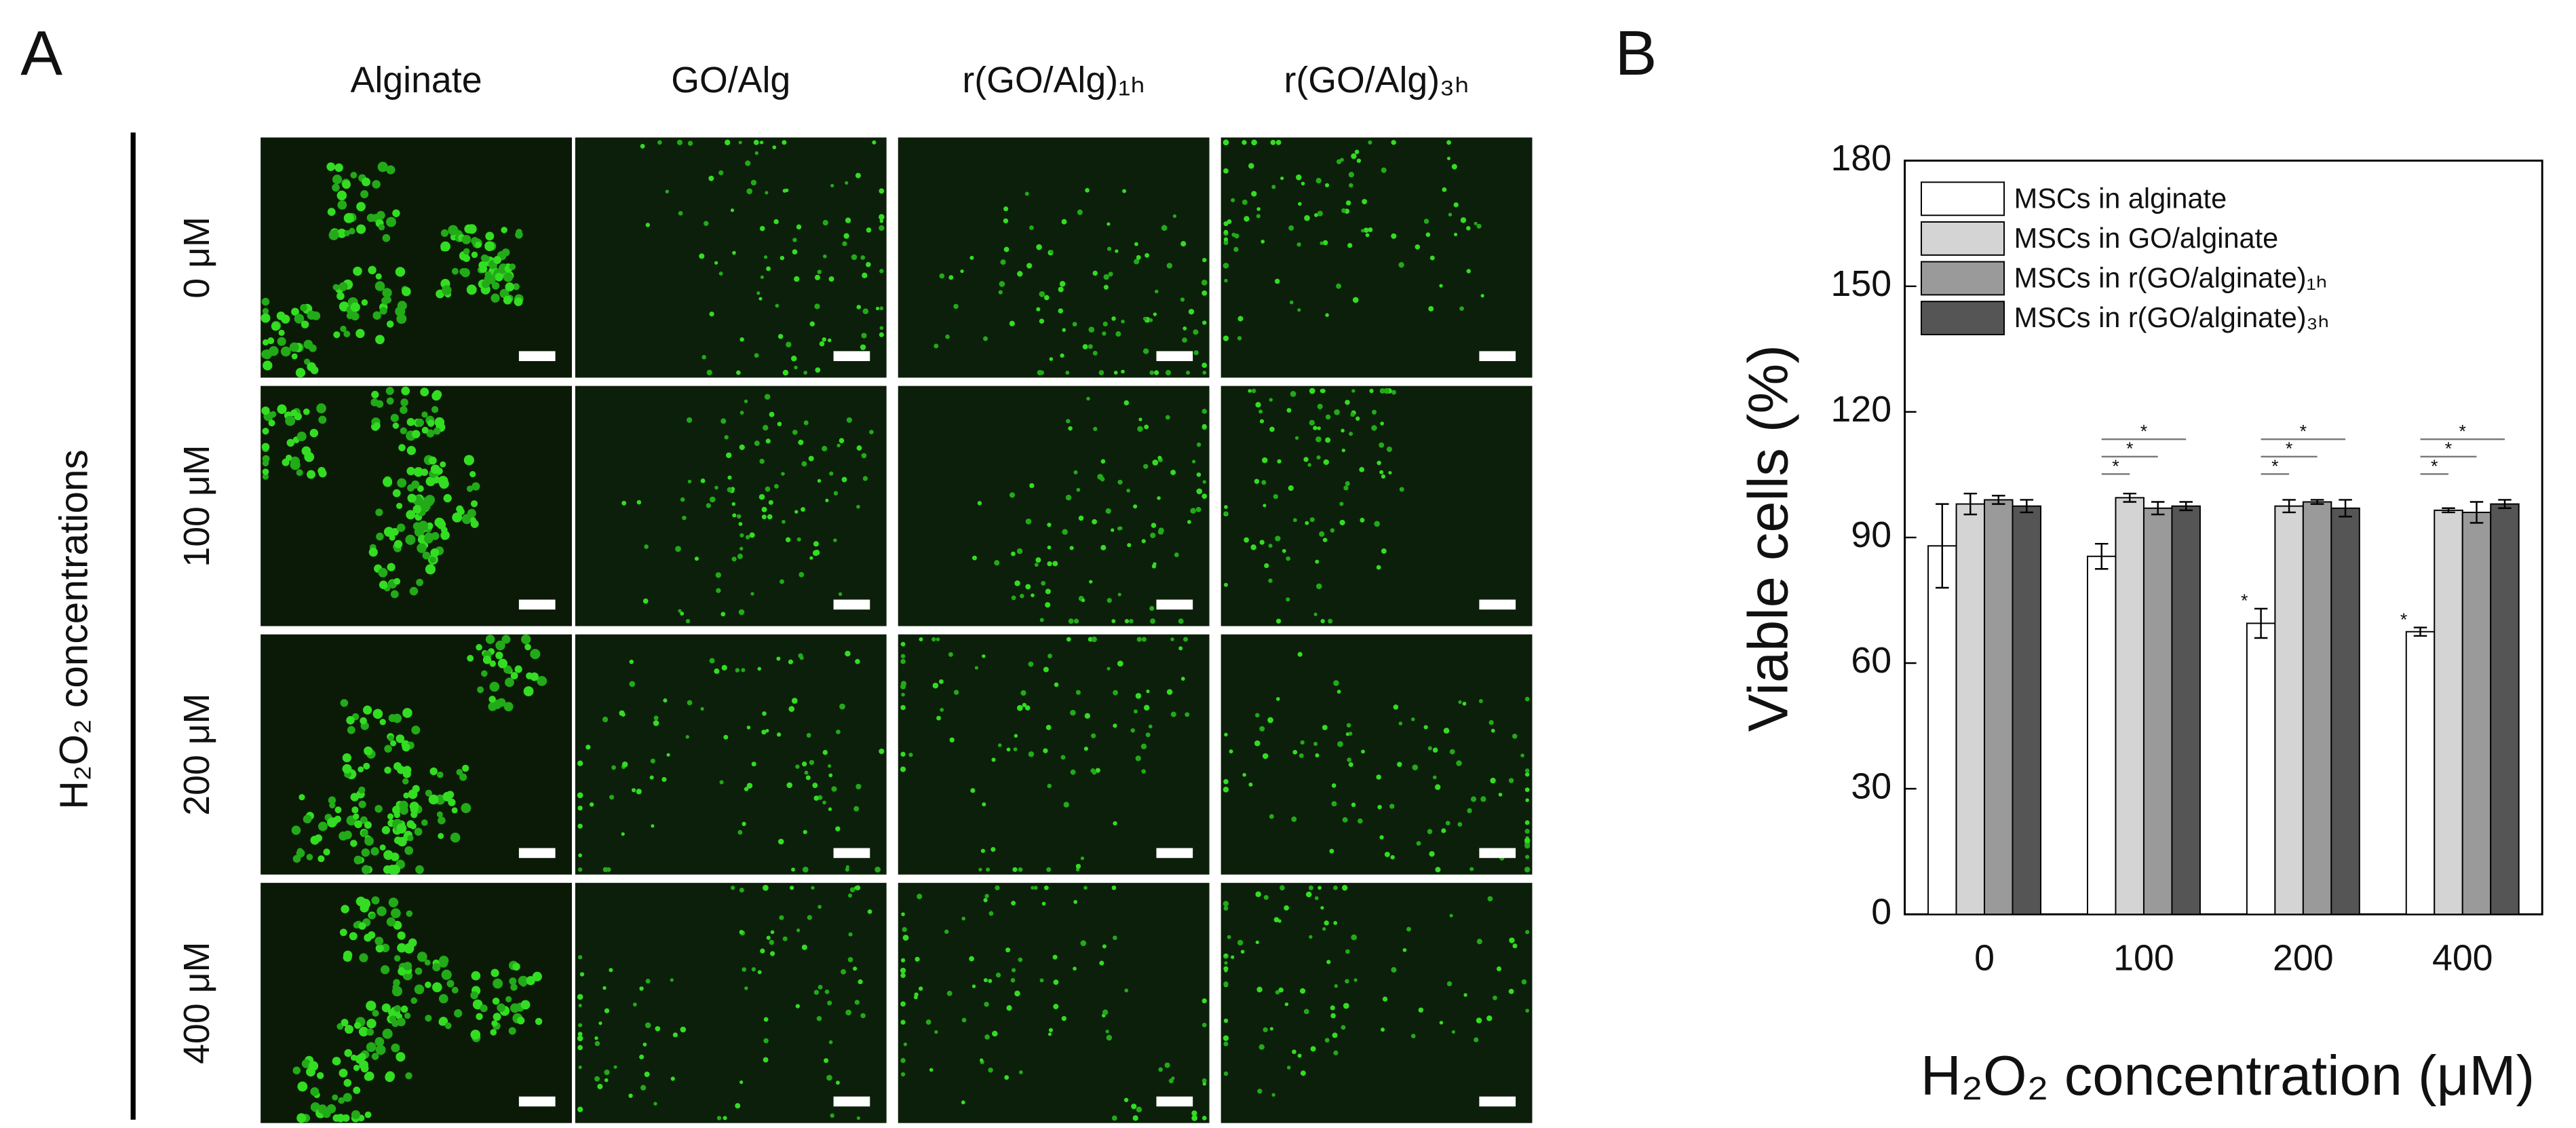  What do you see at coordinates (1963, 278) in the screenshot?
I see `legend-swatch` at bounding box center [1963, 278].